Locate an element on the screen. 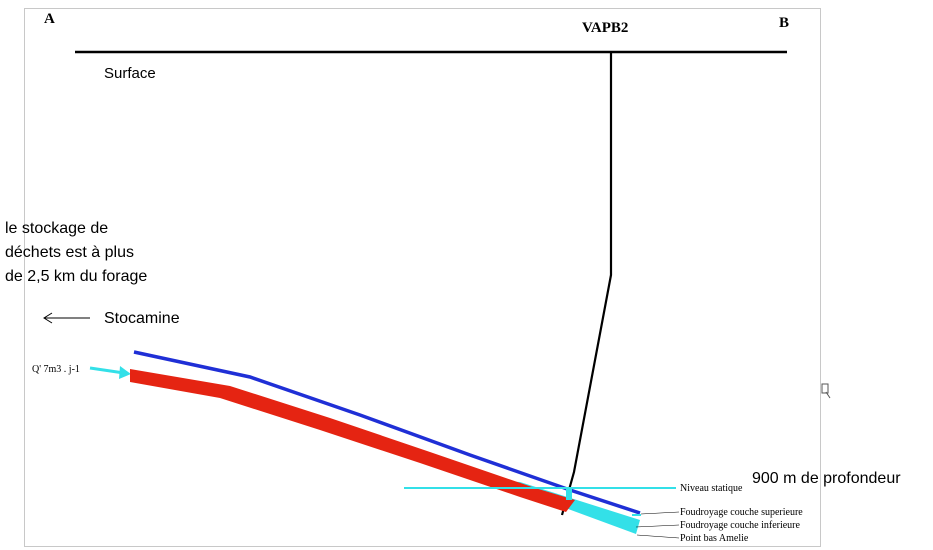 Image resolution: width=933 pixels, height=550 pixels. well-trajectory is located at coordinates (586, 284).